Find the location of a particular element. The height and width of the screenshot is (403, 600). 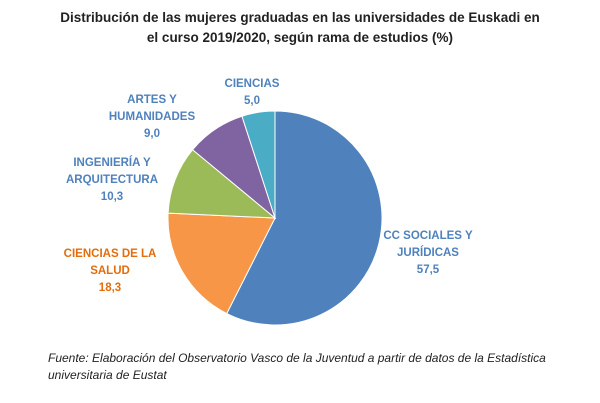

slice-label: CIENCIAS 5,0 is located at coordinates (252, 93).